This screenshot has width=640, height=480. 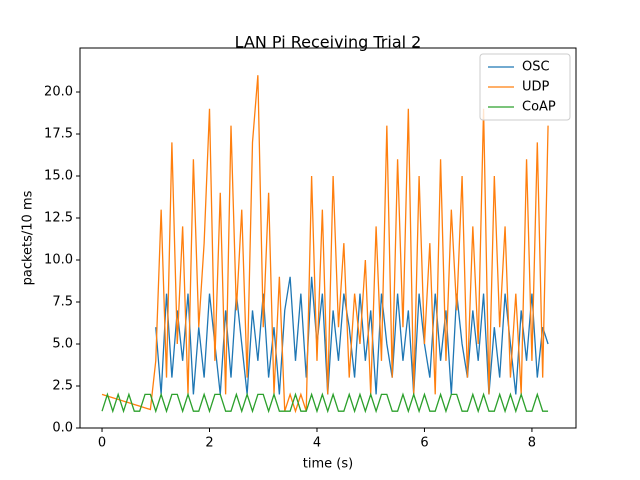 I want to click on y-tick-label: 5.0, so click(x=62, y=344).